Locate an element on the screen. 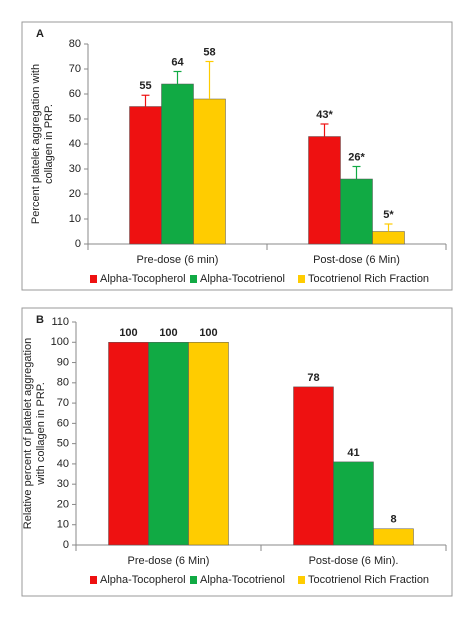 The image size is (474, 624). panel-label: B is located at coordinates (40, 320).